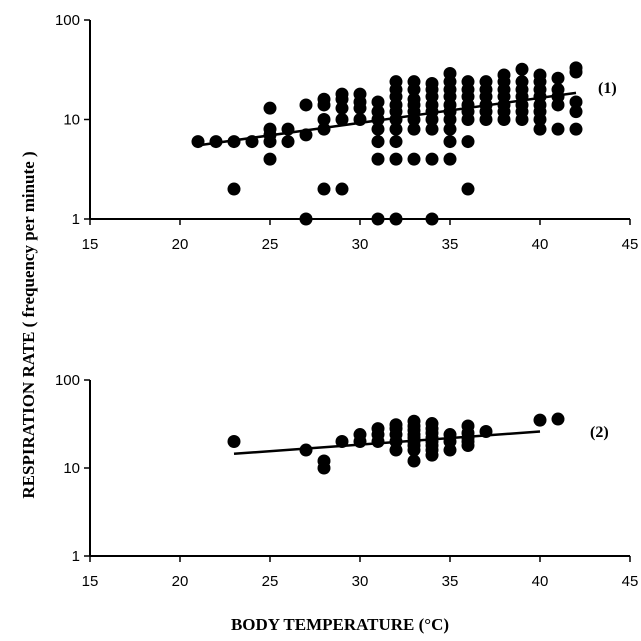 The image size is (641, 641). I want to click on x-axis-title: BODY TEMPERATURE (°C), so click(340, 624).